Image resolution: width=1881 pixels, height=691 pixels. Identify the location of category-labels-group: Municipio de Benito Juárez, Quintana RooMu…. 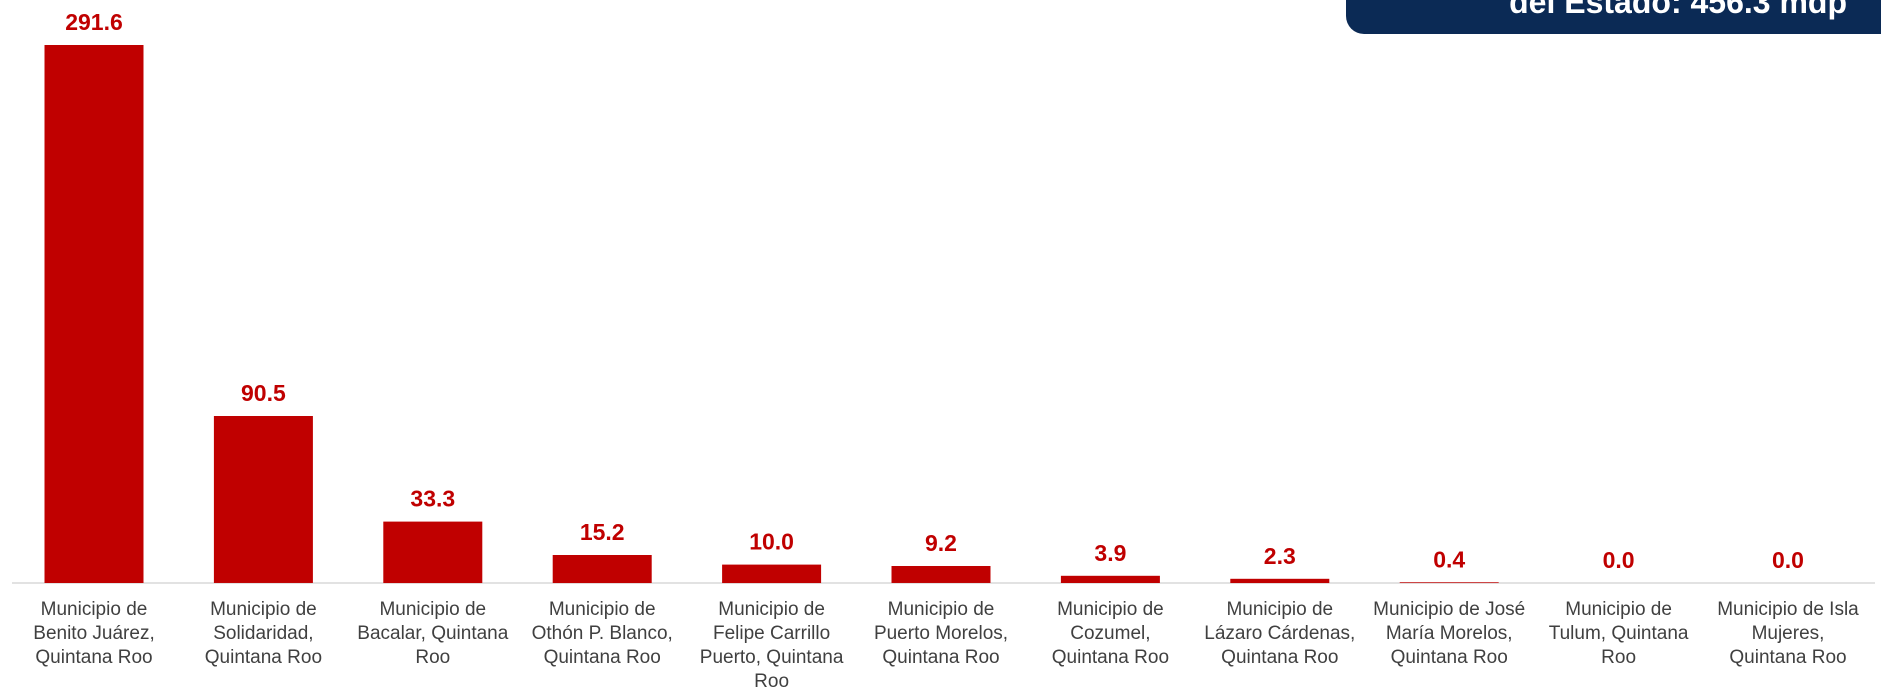
(946, 645).